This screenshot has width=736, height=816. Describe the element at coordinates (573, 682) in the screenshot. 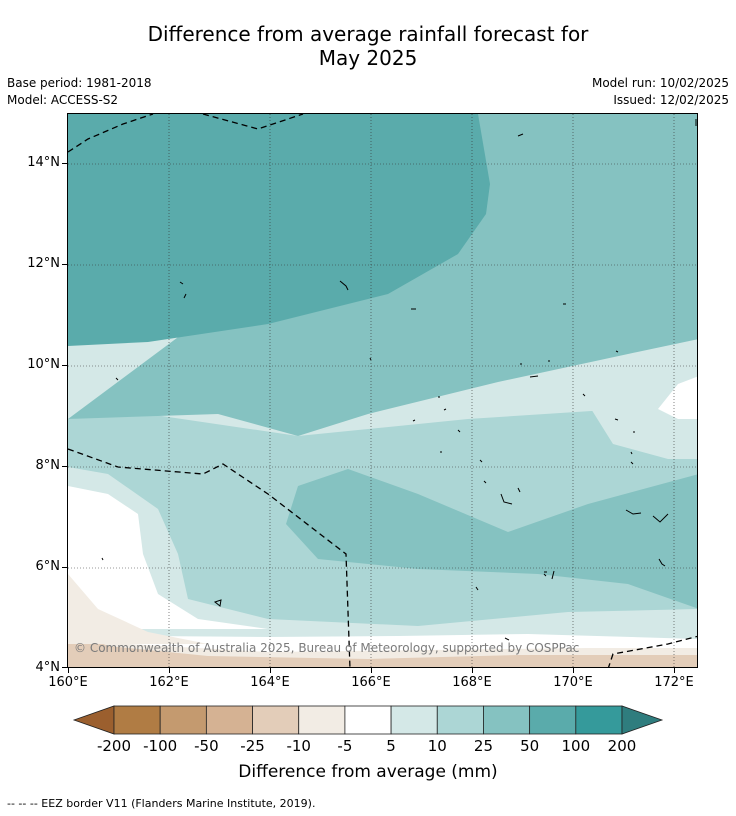

I see `lon-label-170: 170°E` at that location.